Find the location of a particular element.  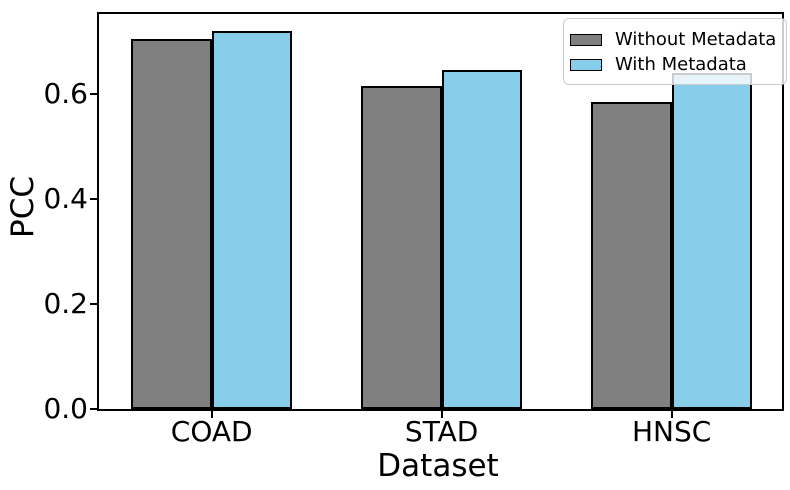

legend: Without Metadata With Metadata is located at coordinates (675, 51).